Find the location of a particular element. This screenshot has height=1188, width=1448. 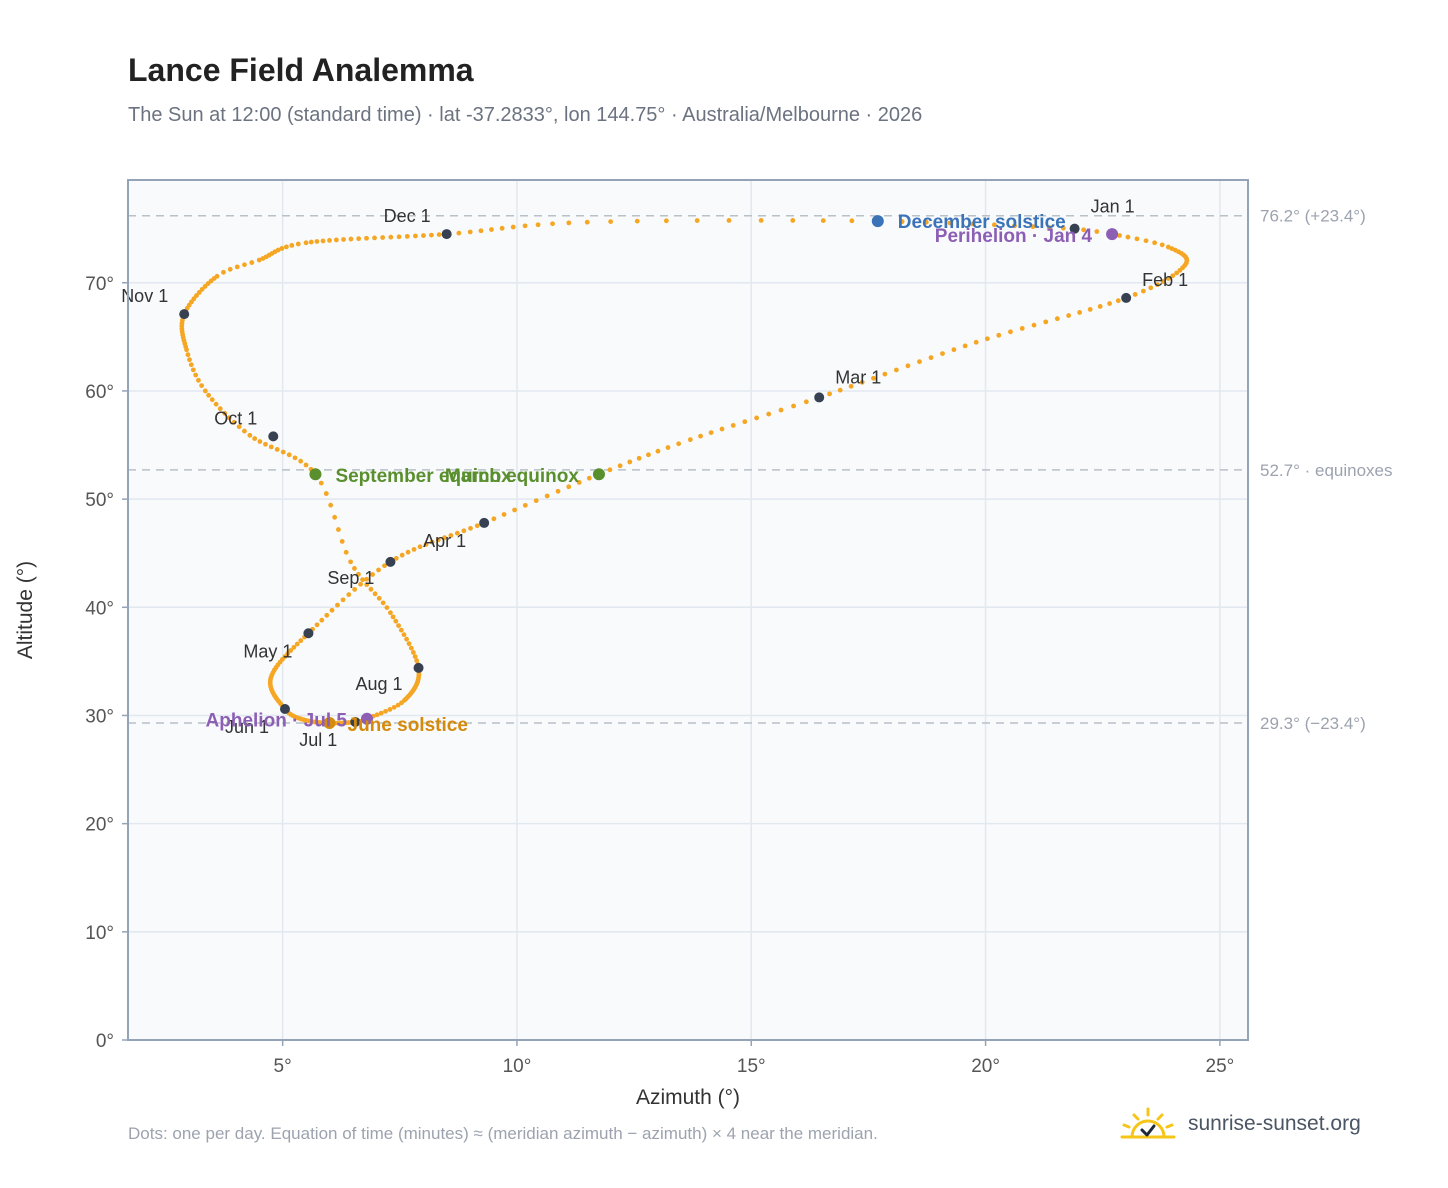

month-label: Jun 1 is located at coordinates (247, 727).